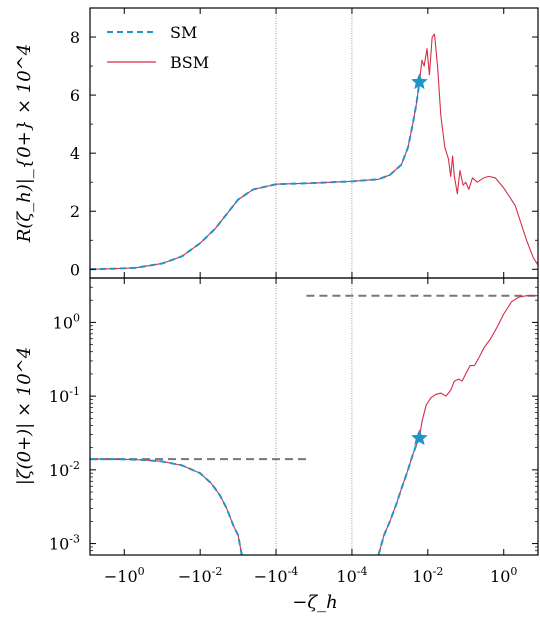 This screenshot has height=617, width=540. Describe the element at coordinates (64, 395) in the screenshot. I see `bottom-ytick-label-2: 10⁻¹` at that location.